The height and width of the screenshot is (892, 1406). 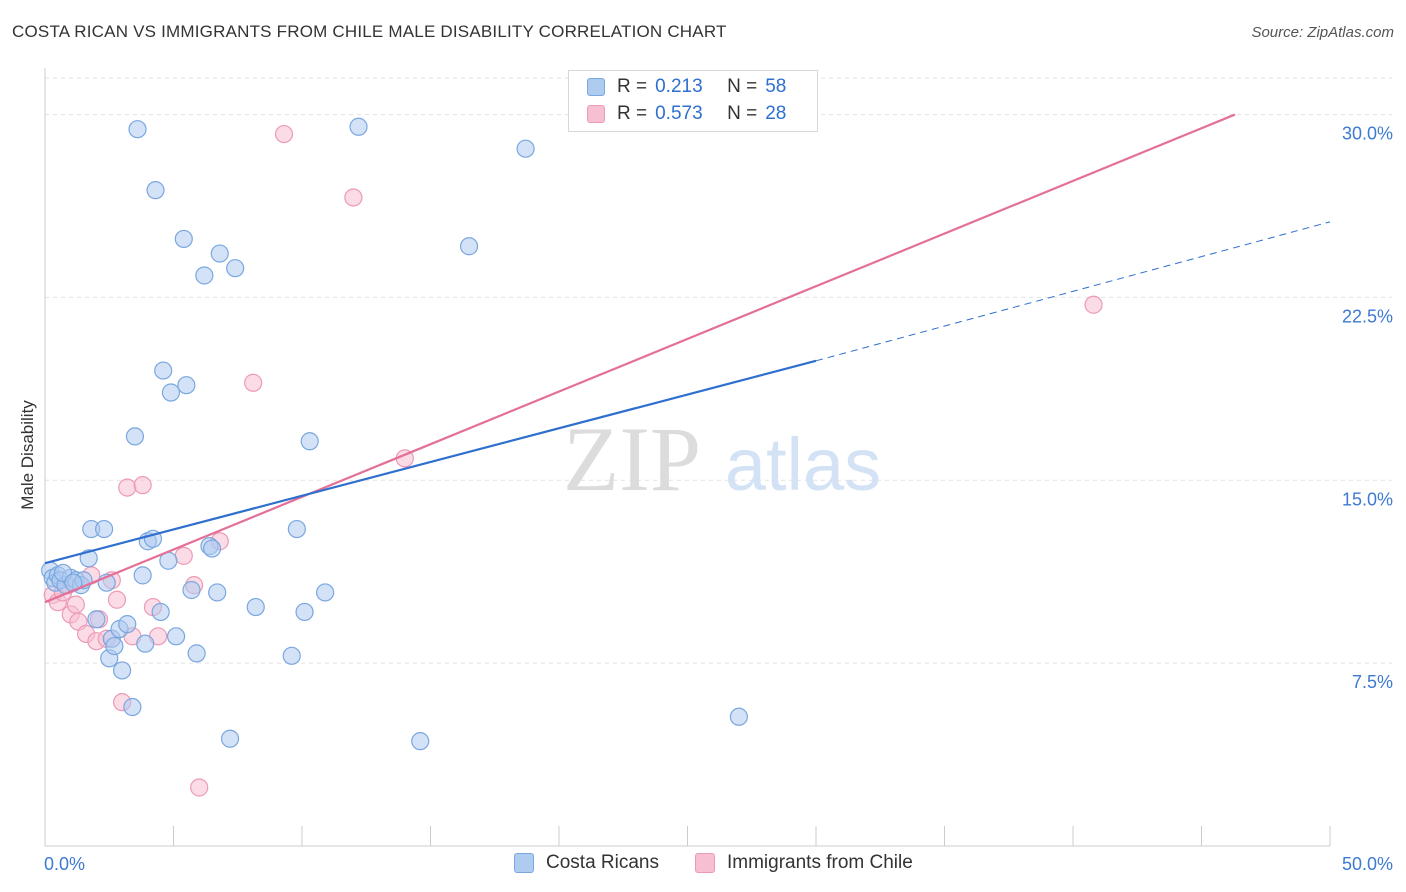 I want to click on legend-n-value: 28, so click(x=776, y=113).